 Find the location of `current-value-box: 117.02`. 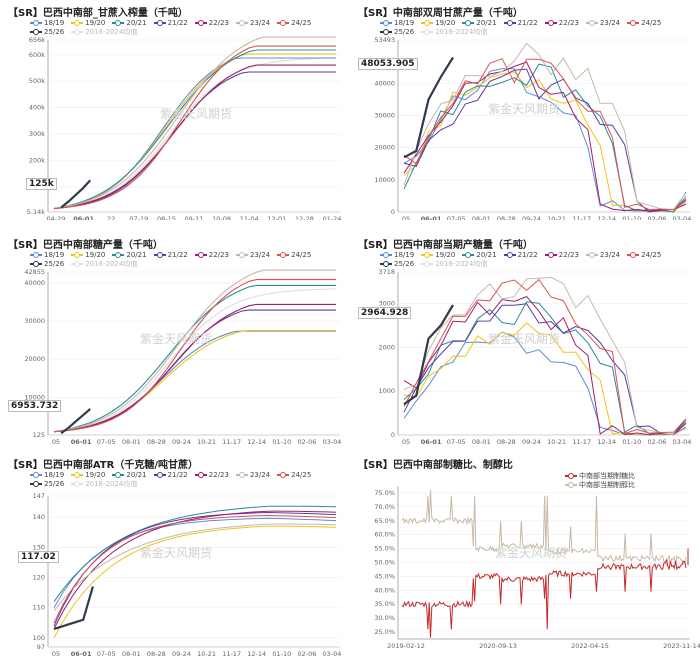

current-value-box: 117.02 is located at coordinates (38, 557).